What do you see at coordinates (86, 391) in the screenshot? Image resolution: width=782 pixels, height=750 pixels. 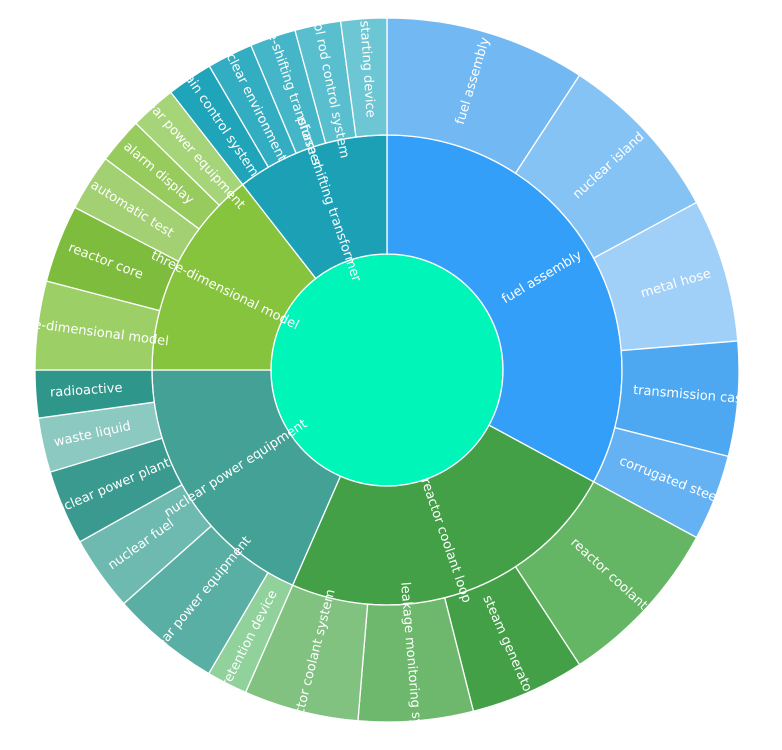 I see `label-outer-radioactive-5: radioactive` at bounding box center [86, 391].